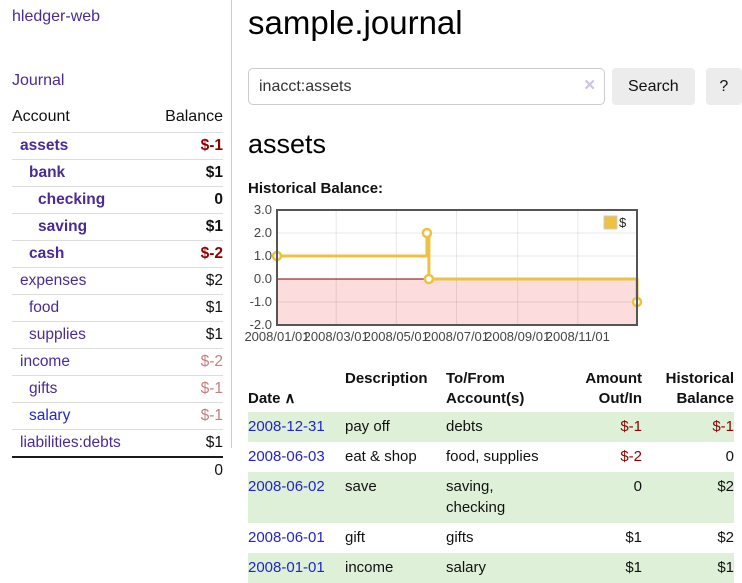 The height and width of the screenshot is (583, 742). I want to click on svg-text: -1.0, so click(261, 301).